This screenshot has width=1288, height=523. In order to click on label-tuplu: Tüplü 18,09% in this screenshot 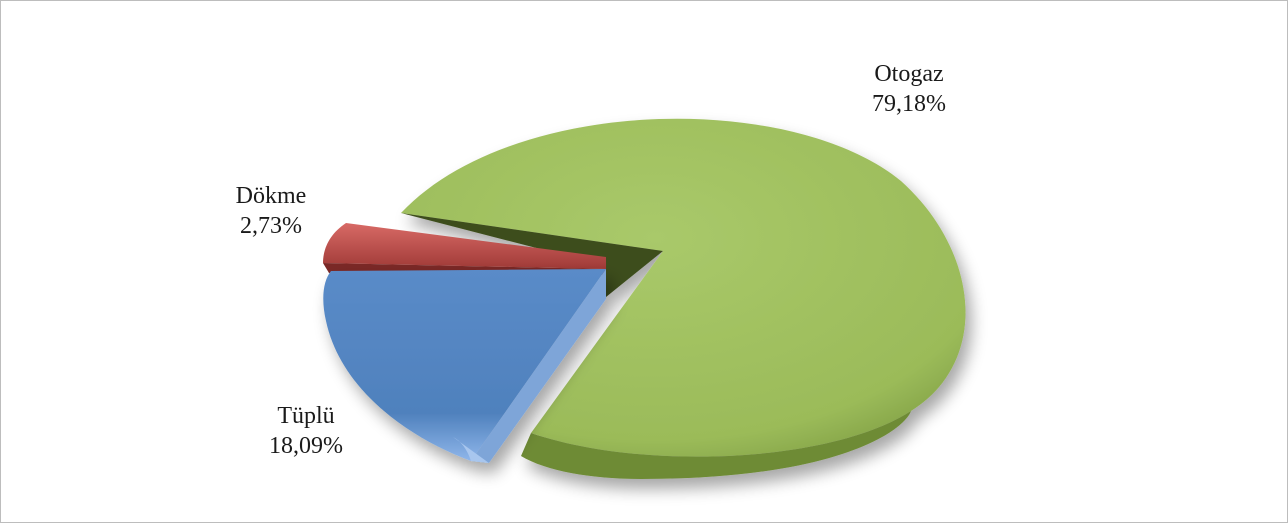, I will do `click(306, 431)`.